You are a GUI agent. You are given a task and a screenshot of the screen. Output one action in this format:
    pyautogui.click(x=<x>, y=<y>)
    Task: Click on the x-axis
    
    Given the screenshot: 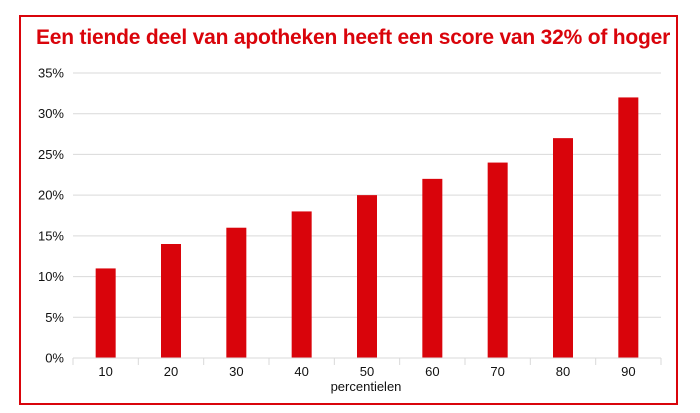 What is the action you would take?
    pyautogui.click(x=367, y=361)
    